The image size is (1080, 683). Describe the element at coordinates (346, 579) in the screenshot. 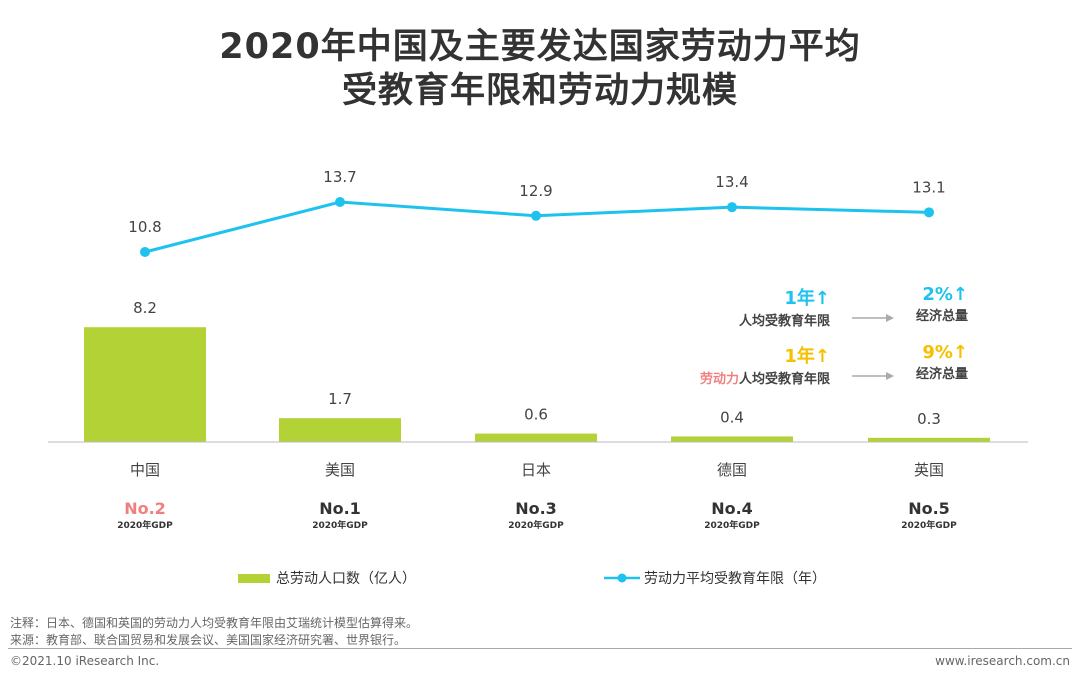

I see `legend-bar-label: 总劳动人口数（亿人）` at that location.